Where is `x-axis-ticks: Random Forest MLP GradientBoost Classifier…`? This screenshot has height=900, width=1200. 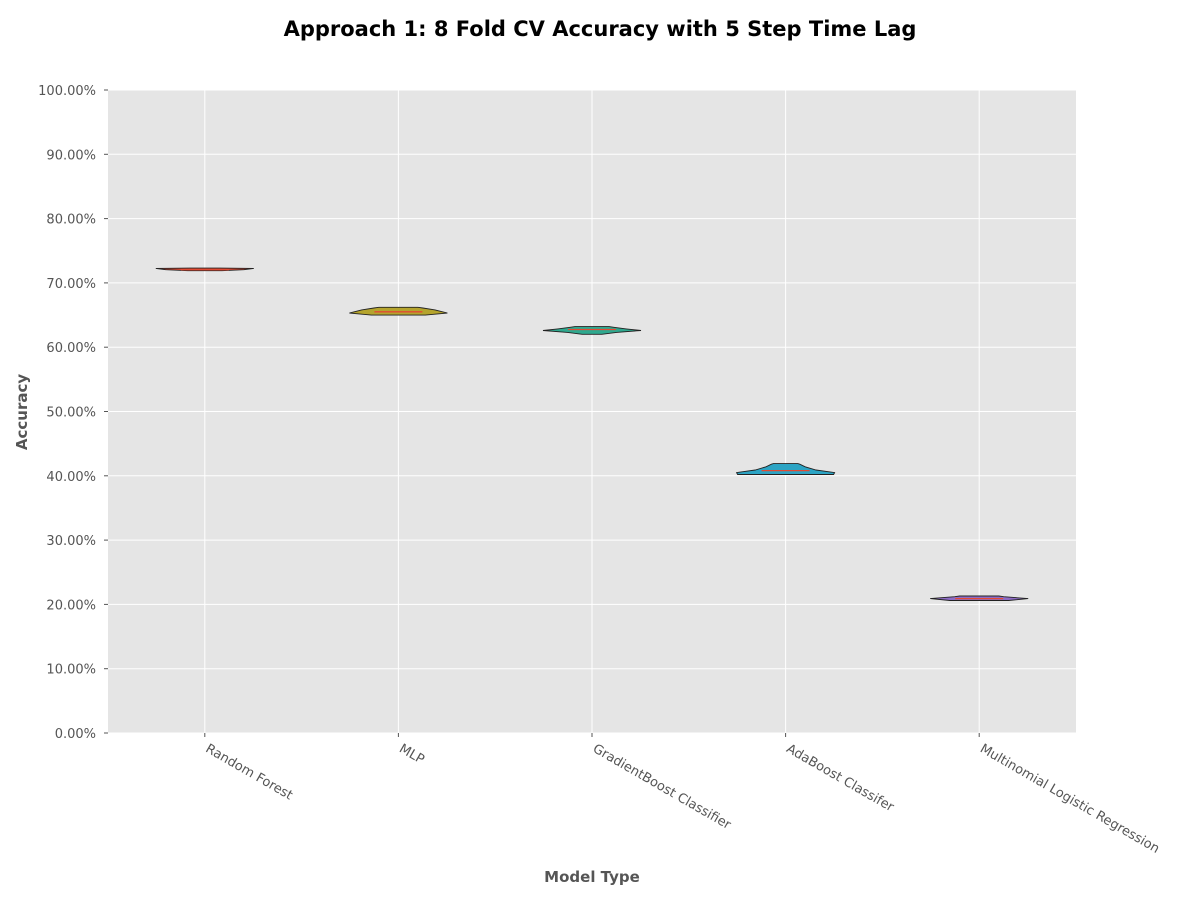 x-axis-ticks: Random Forest MLP GradientBoost Classifier… is located at coordinates (682, 795).